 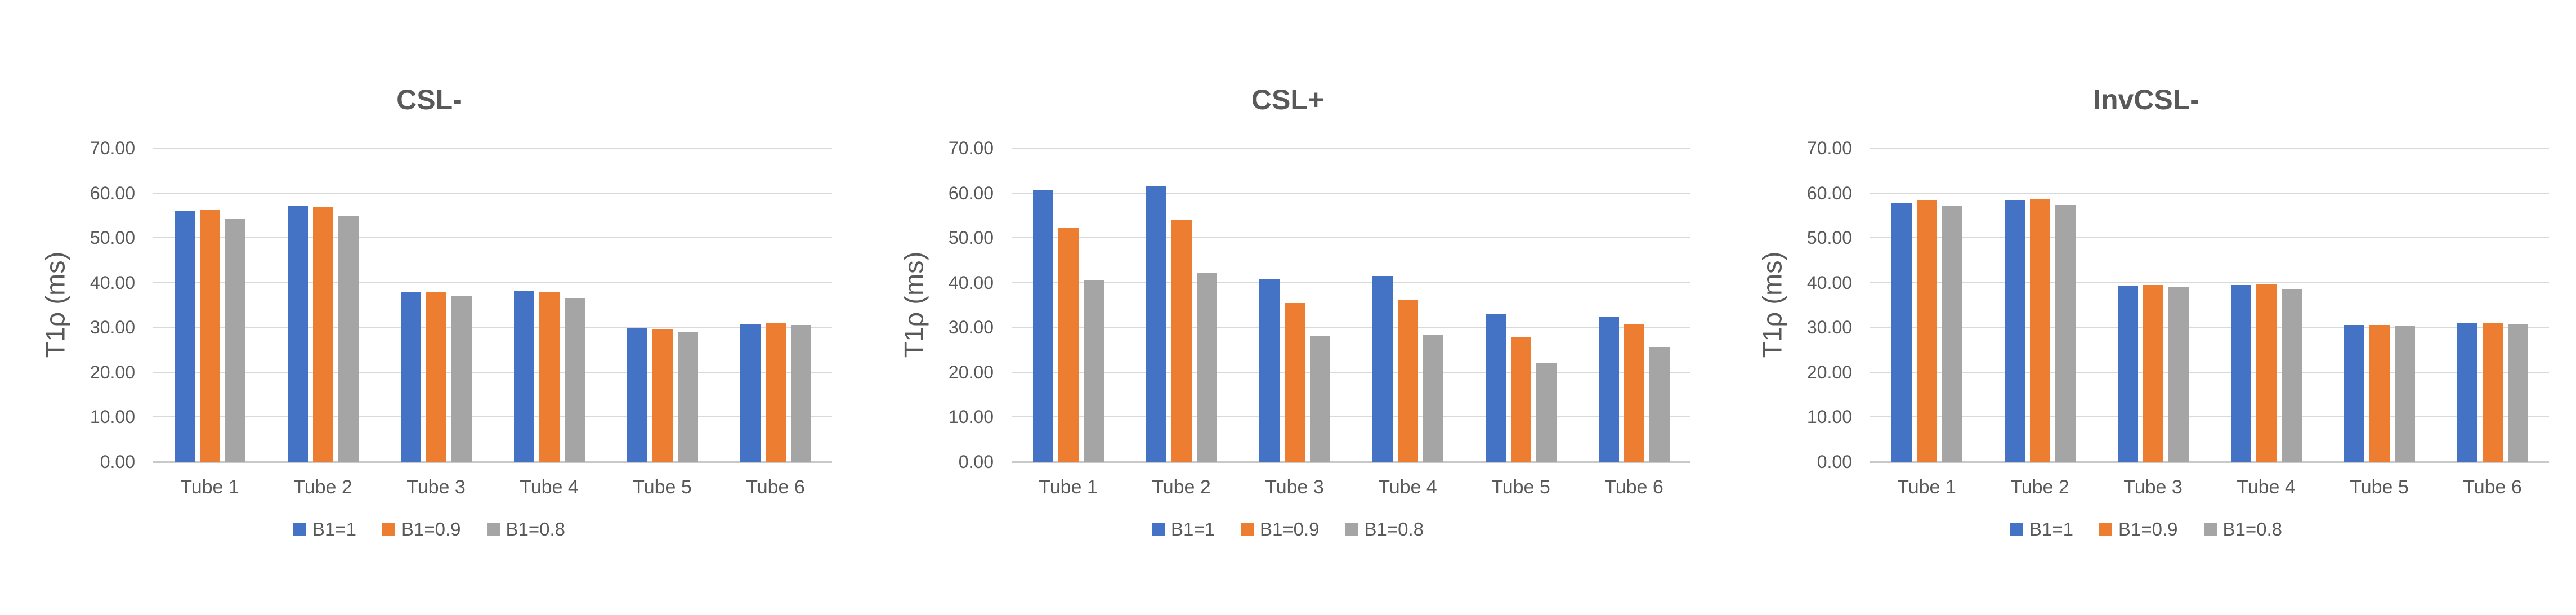 What do you see at coordinates (429, 99) in the screenshot?
I see `chart-title: CSL-` at bounding box center [429, 99].